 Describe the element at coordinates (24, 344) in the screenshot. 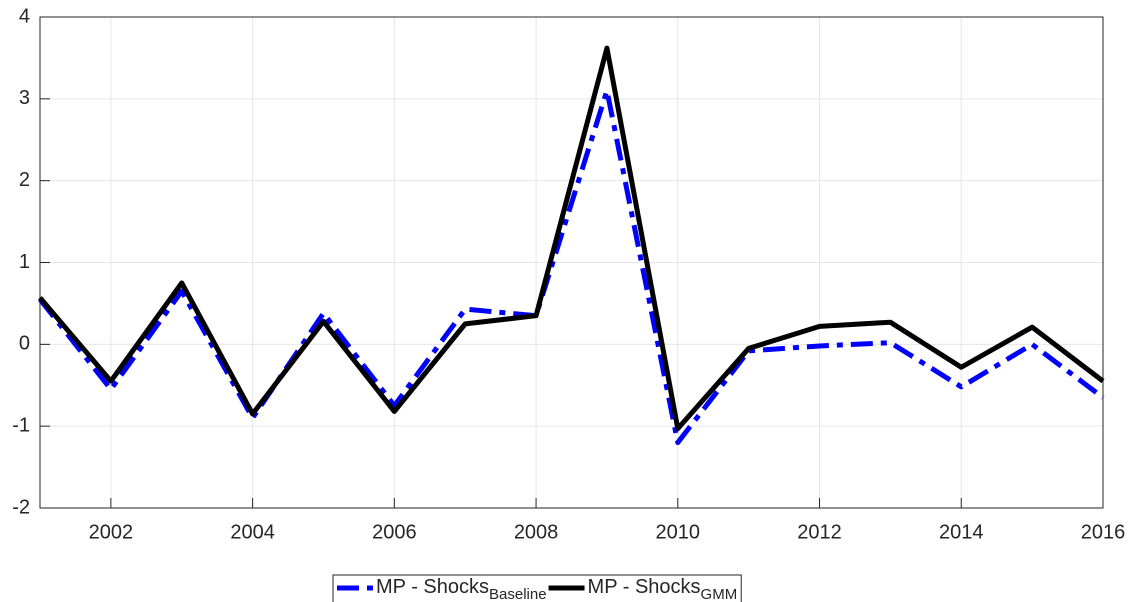

I see `y-tick-label: 0` at that location.